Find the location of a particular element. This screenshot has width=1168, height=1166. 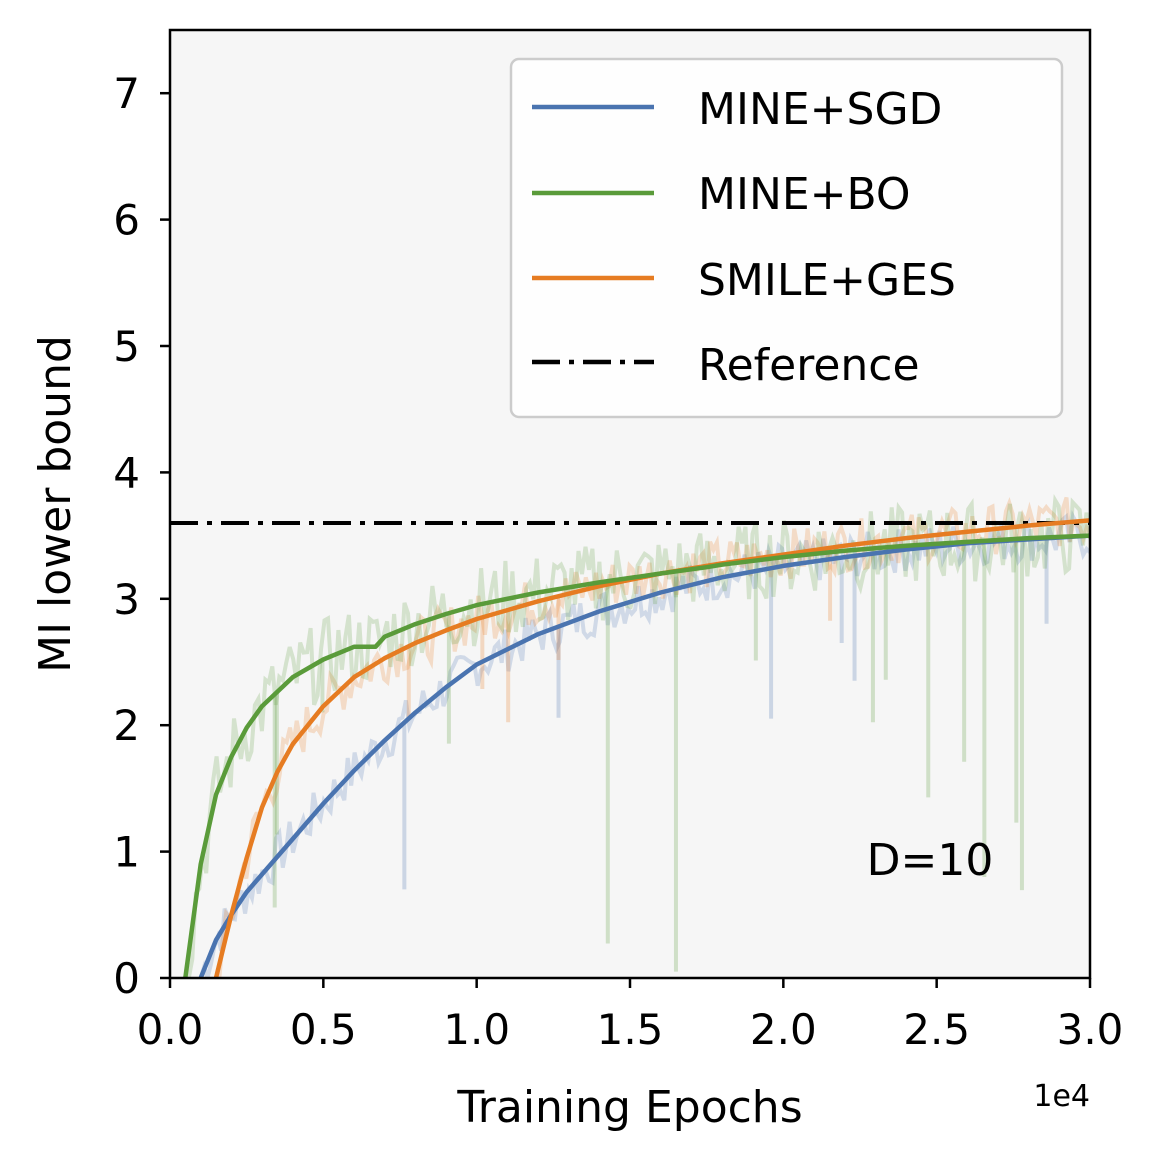

y-tick-label: 7 is located at coordinates (126, 93).